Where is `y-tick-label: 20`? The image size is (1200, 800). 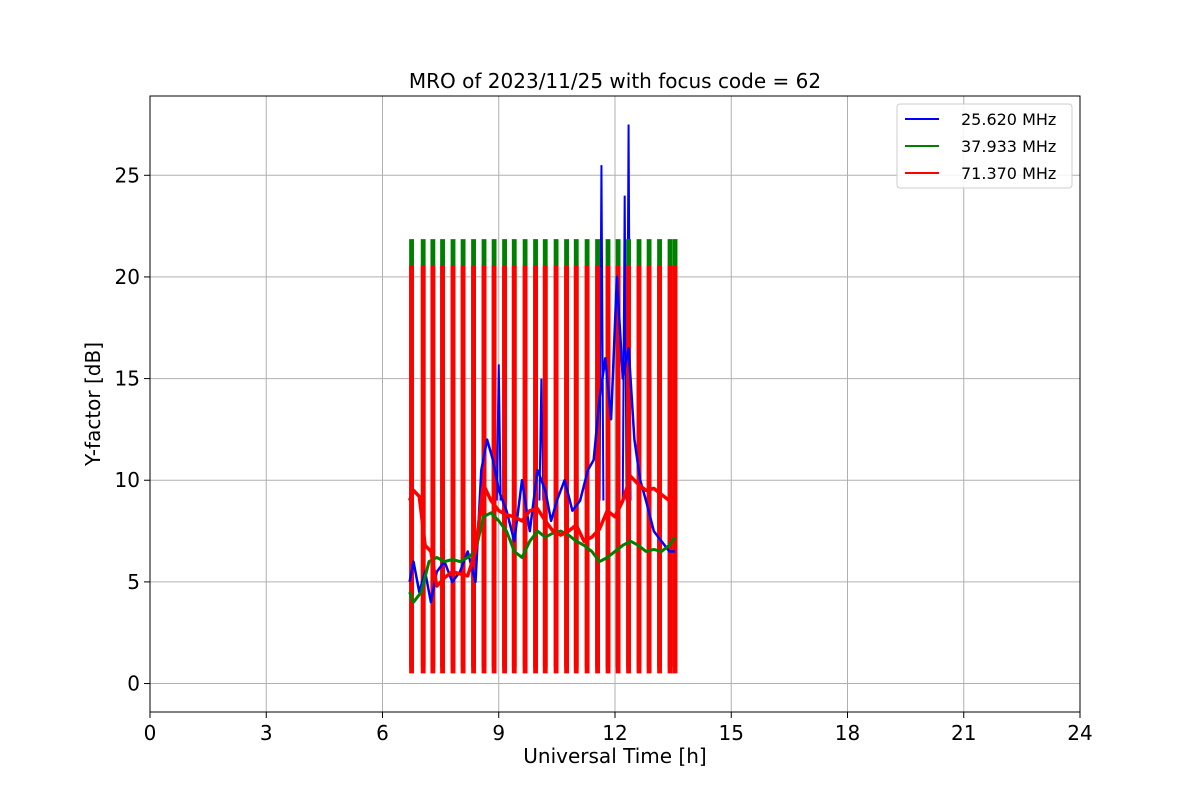
y-tick-label: 20 is located at coordinates (127, 277).